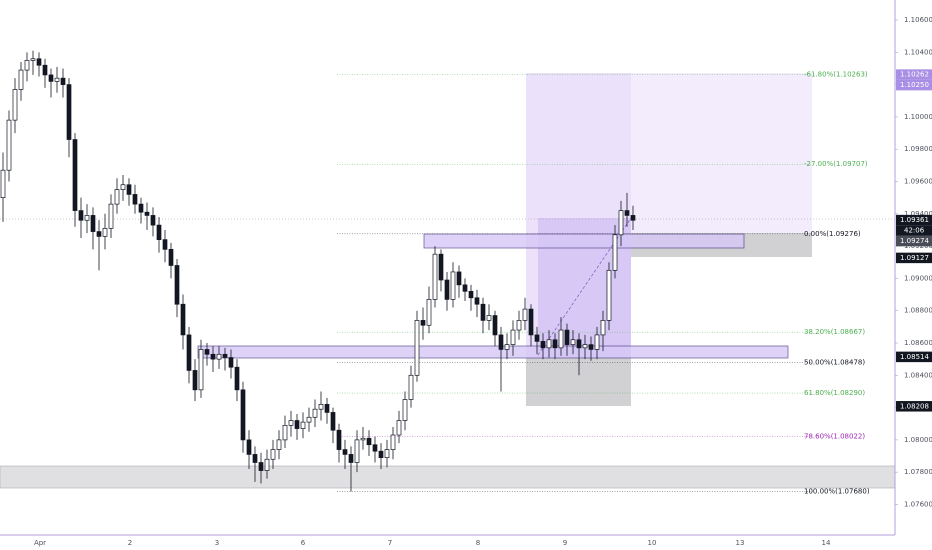  I want to click on price-tag-label: 1.08208, so click(914, 406).